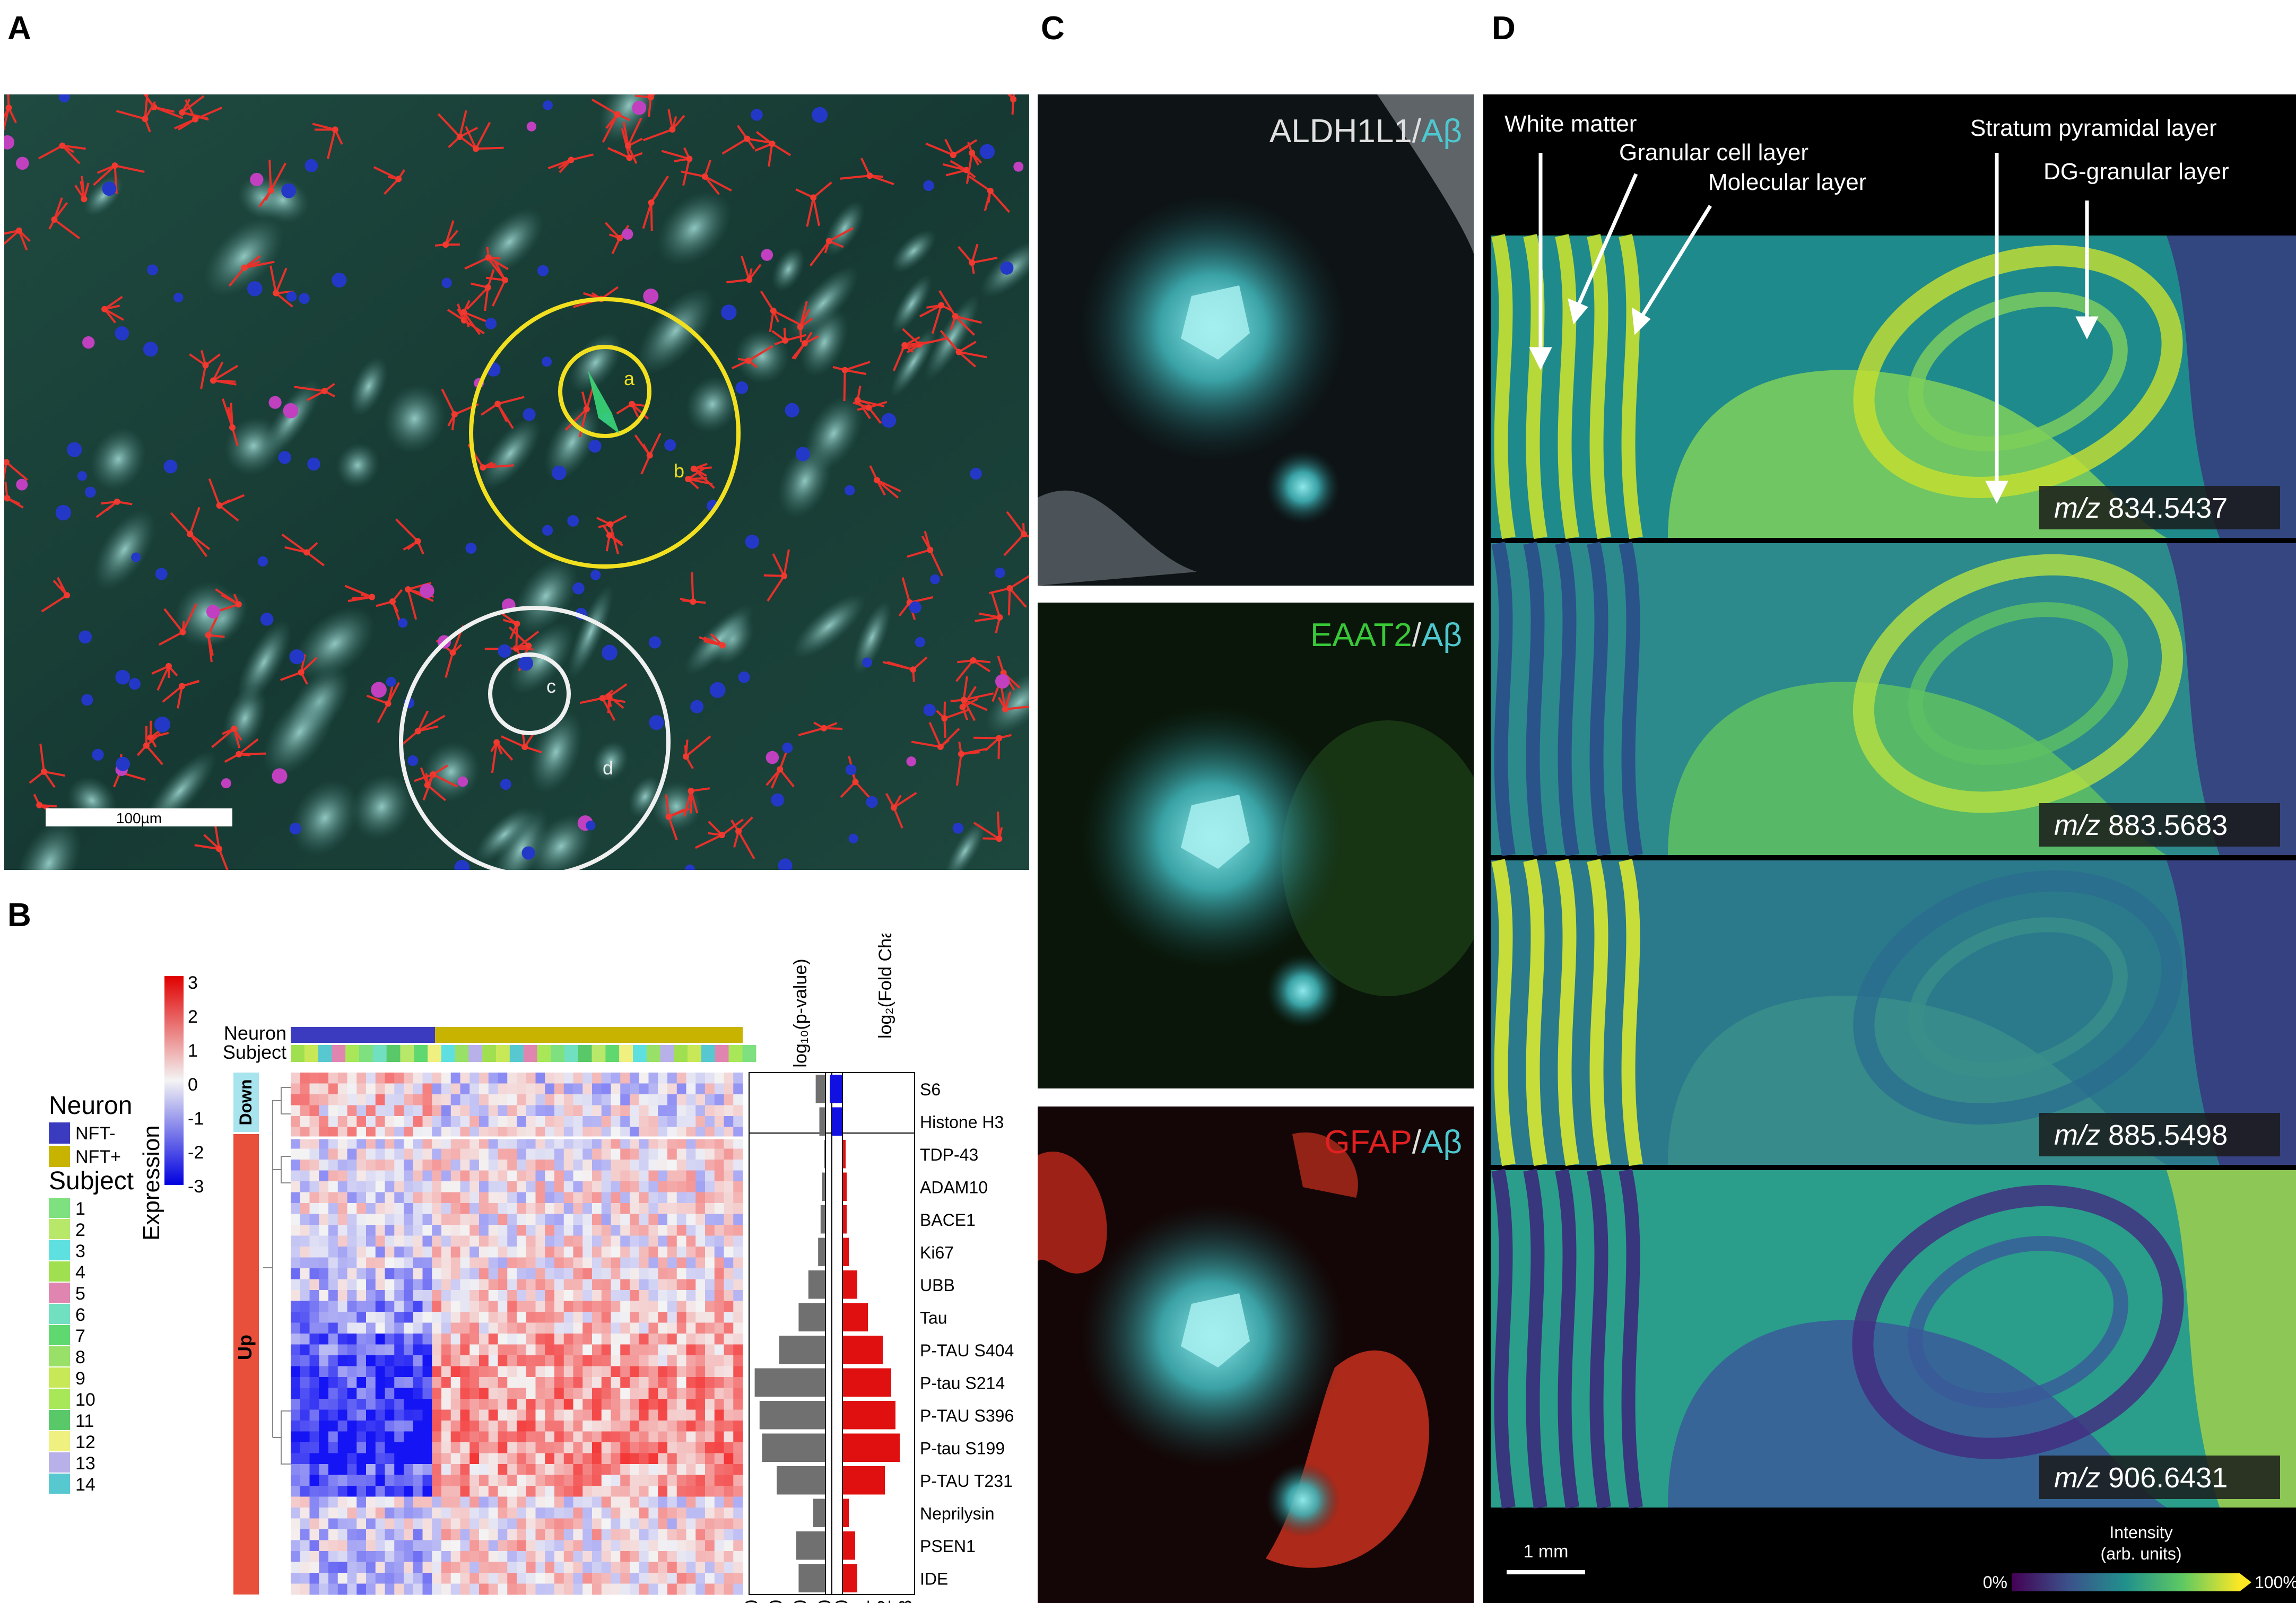 The height and width of the screenshot is (1603, 2296). What do you see at coordinates (820, 1089) in the screenshot?
I see `pvalue-bar` at bounding box center [820, 1089].